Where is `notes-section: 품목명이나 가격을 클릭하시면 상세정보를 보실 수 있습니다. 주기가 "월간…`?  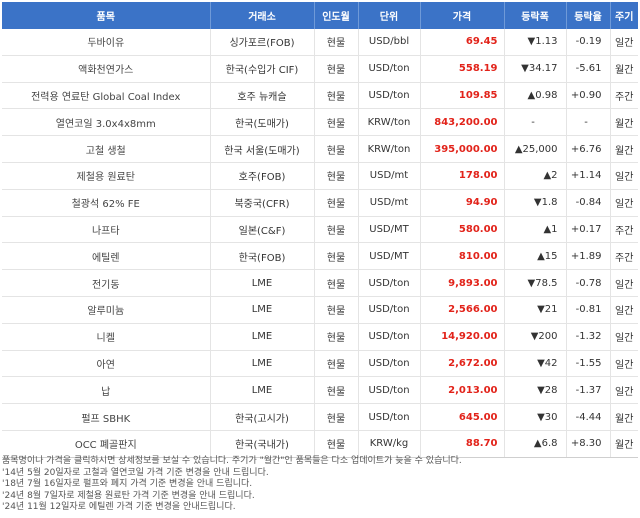 notes-section: 품목명이나 가격을 클릭하시면 상세정보를 보실 수 있습니다. 주기가 "월간… is located at coordinates (320, 485).